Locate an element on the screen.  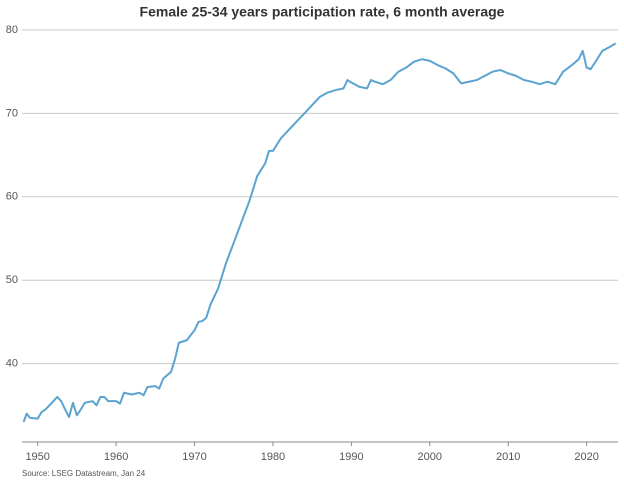
y-tick-label: 60 is located at coordinates (12, 197).